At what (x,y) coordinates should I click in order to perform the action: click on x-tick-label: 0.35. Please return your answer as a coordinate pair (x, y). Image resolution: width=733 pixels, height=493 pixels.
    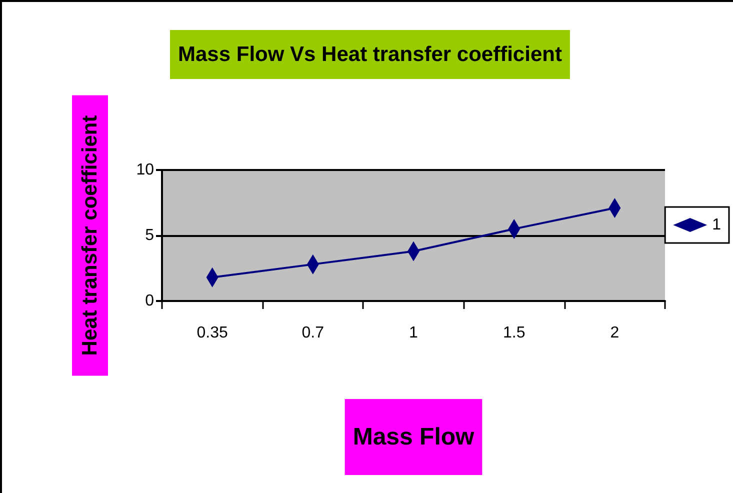
    Looking at the image, I should click on (212, 333).